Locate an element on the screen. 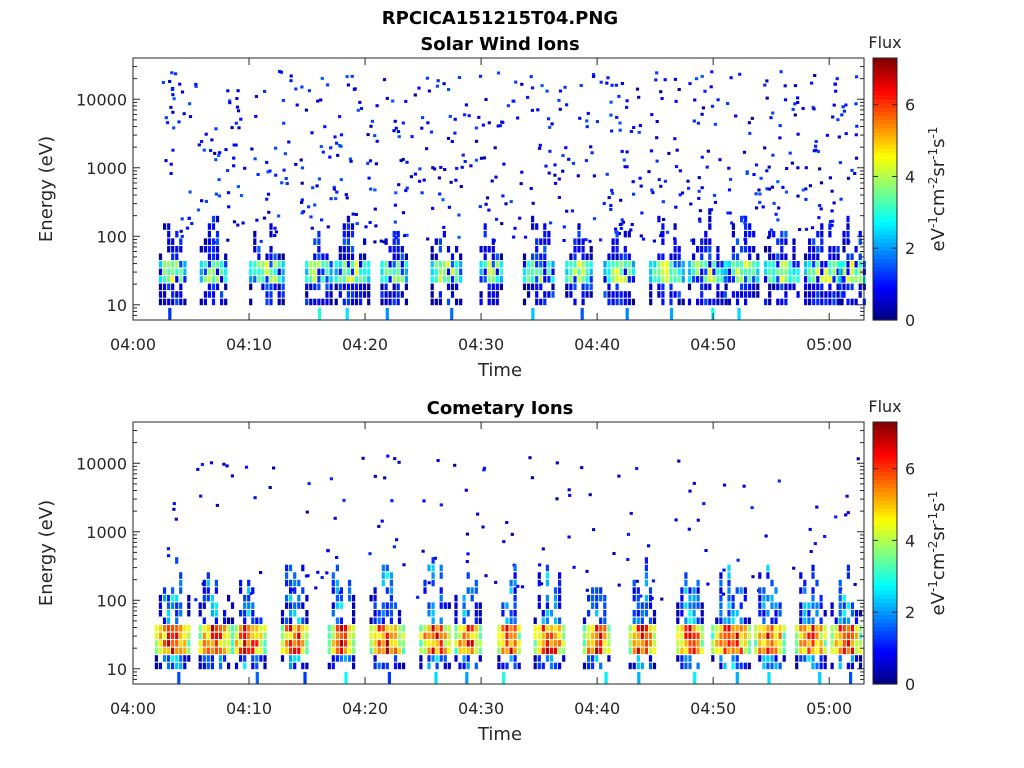  y-tick-label: 10 is located at coordinates (117, 669).